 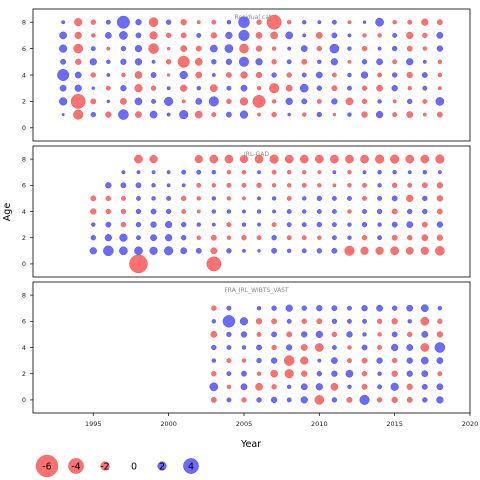 What do you see at coordinates (168, 424) in the screenshot?
I see `x-tick-label: 2000` at bounding box center [168, 424].